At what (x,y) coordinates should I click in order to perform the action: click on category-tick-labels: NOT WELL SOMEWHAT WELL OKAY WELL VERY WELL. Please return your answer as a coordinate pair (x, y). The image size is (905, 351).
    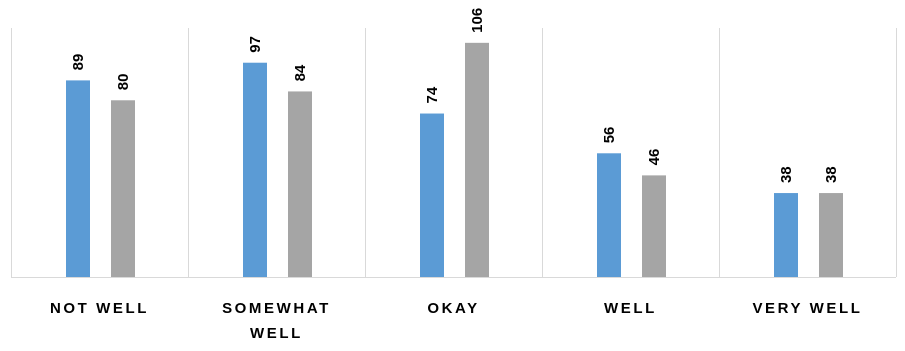
    Looking at the image, I should click on (456, 321).